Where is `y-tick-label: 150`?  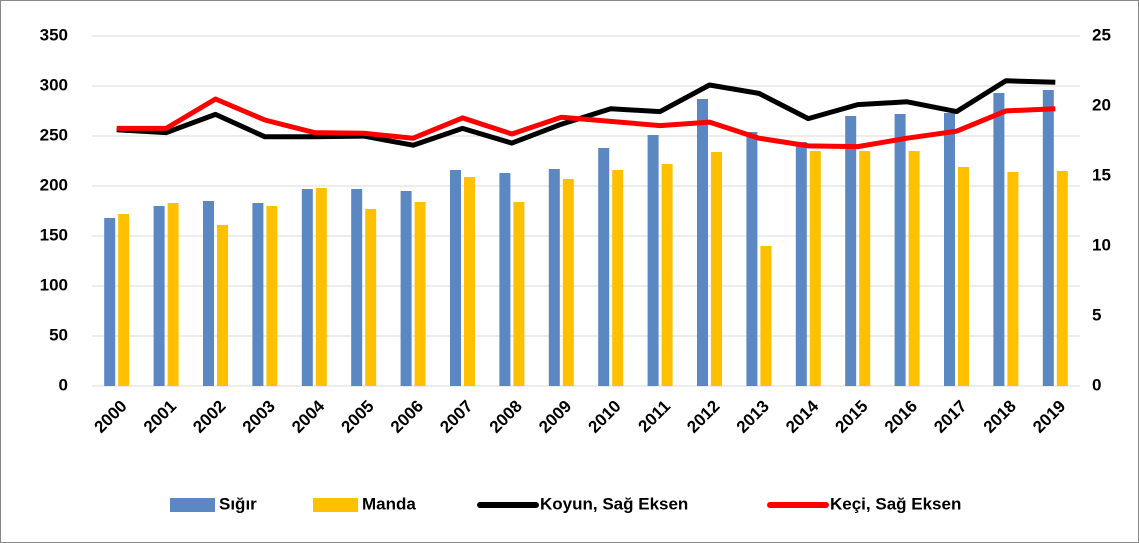
y-tick-label: 150 is located at coordinates (54, 234).